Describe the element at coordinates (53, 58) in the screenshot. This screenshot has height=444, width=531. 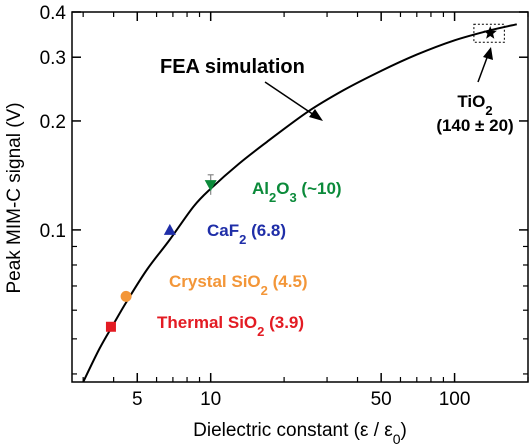
I see `y-tick-label: 0.3` at that location.